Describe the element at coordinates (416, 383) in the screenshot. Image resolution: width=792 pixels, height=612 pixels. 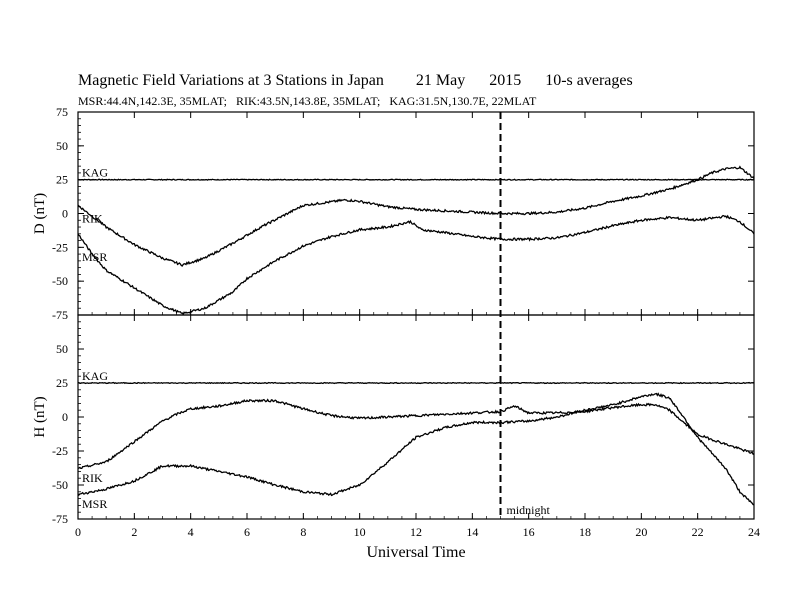
I see `h-series-kag` at that location.